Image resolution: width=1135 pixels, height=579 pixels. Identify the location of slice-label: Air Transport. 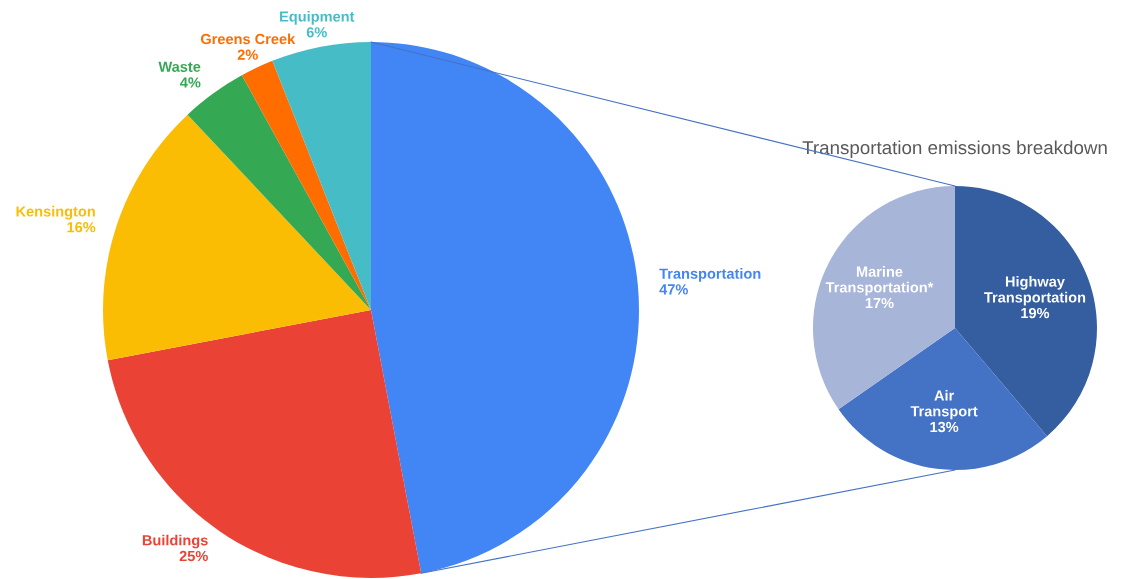
(944, 405).